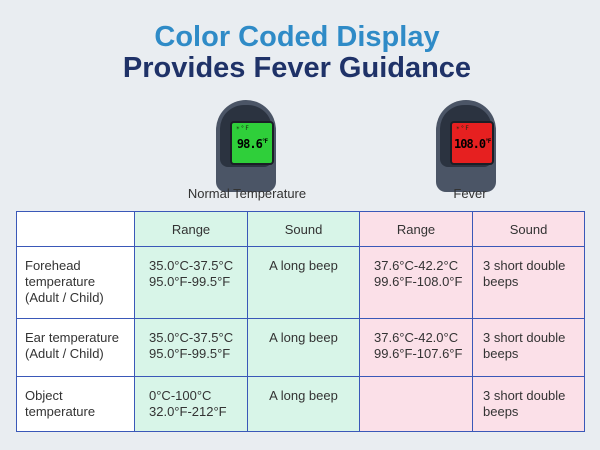 The image size is (600, 450). What do you see at coordinates (75, 404) in the screenshot?
I see `row-label: Object temperature` at bounding box center [75, 404].